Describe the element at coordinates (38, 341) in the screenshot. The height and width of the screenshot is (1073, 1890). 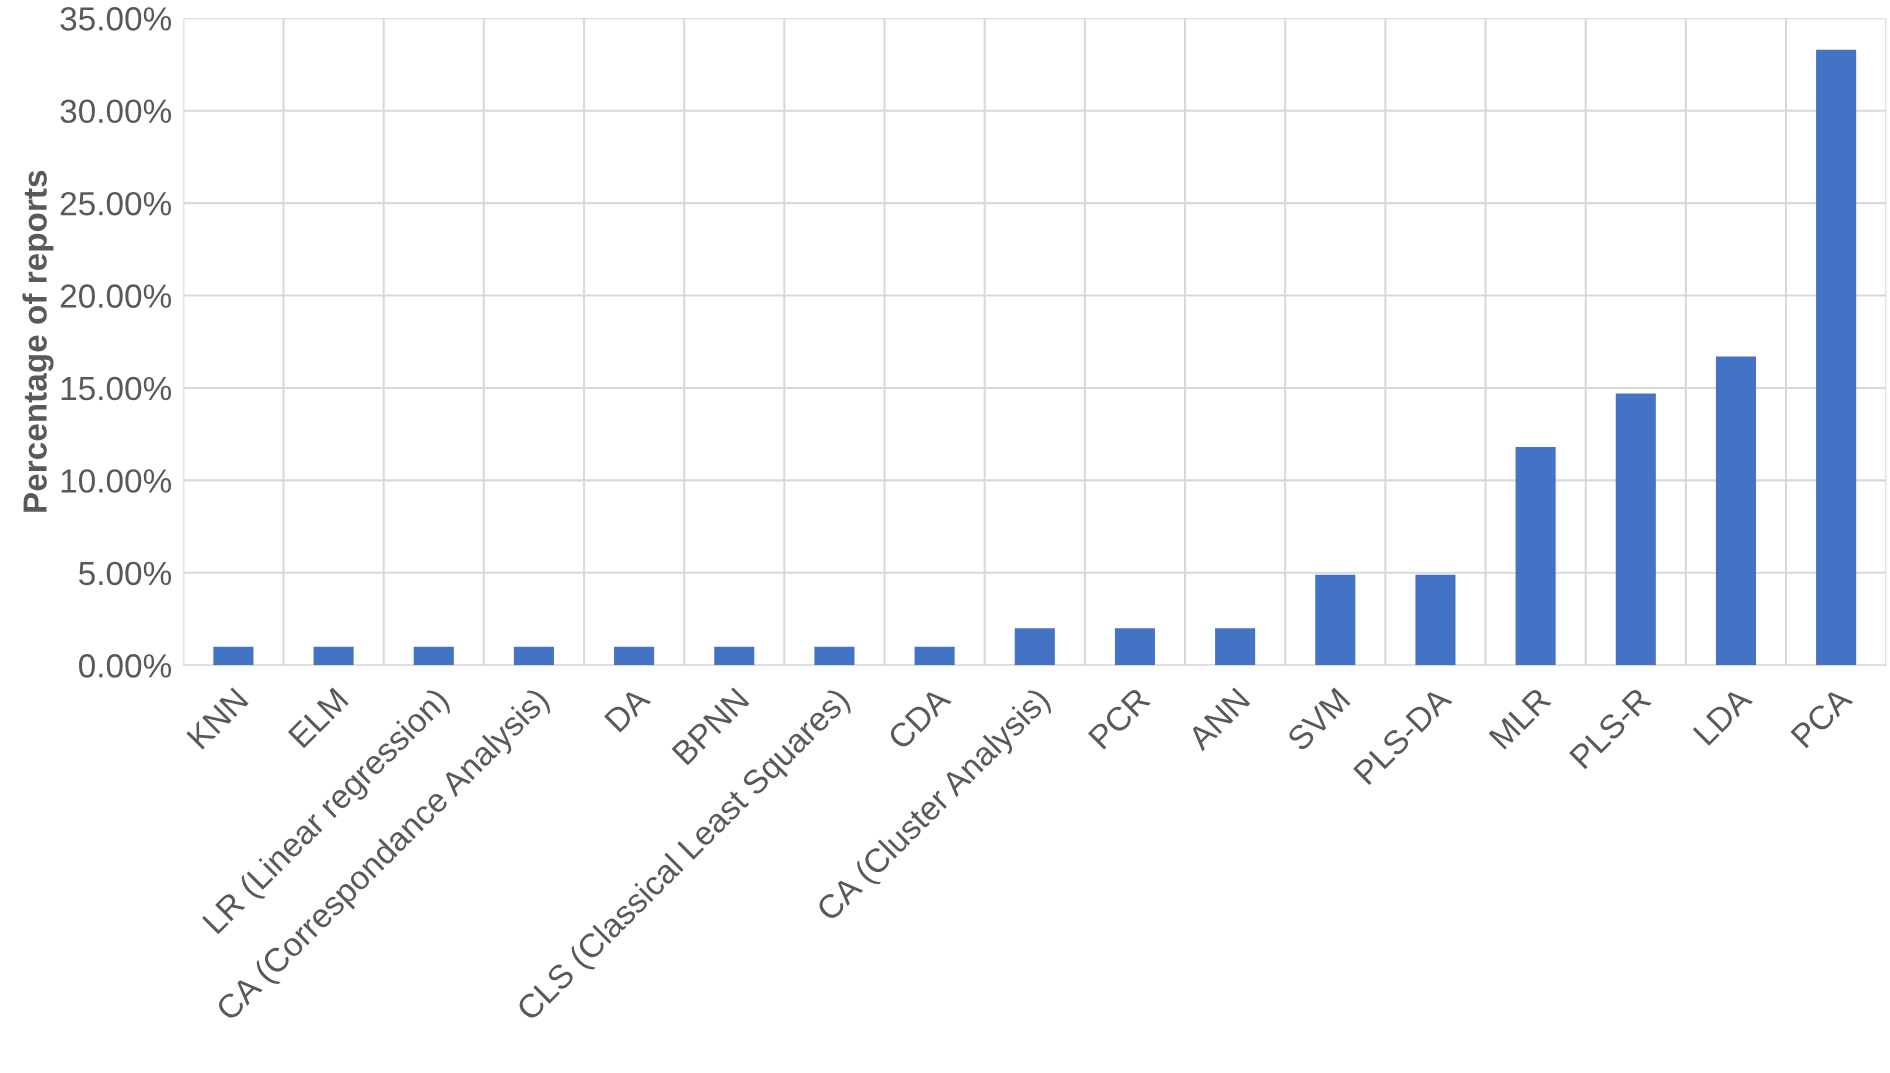
I see `y-axis-title: Percentage of reports` at that location.